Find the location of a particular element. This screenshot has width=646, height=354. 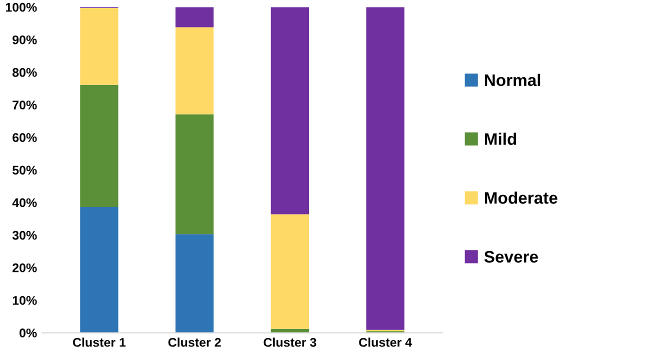

legend-label: Severe is located at coordinates (511, 256).